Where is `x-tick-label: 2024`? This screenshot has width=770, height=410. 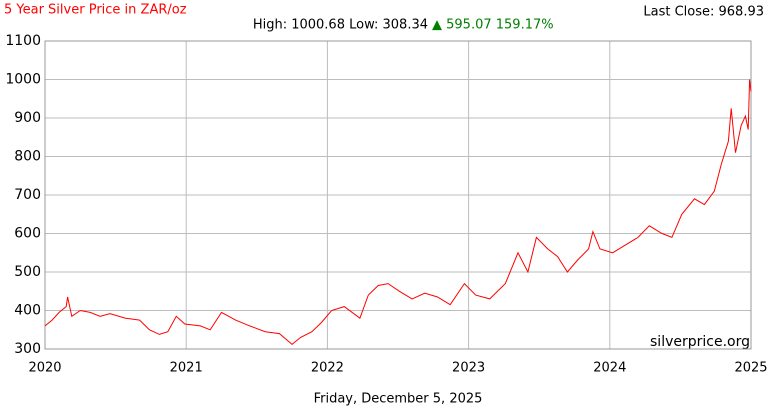 x-tick-label: 2024 is located at coordinates (609, 368).